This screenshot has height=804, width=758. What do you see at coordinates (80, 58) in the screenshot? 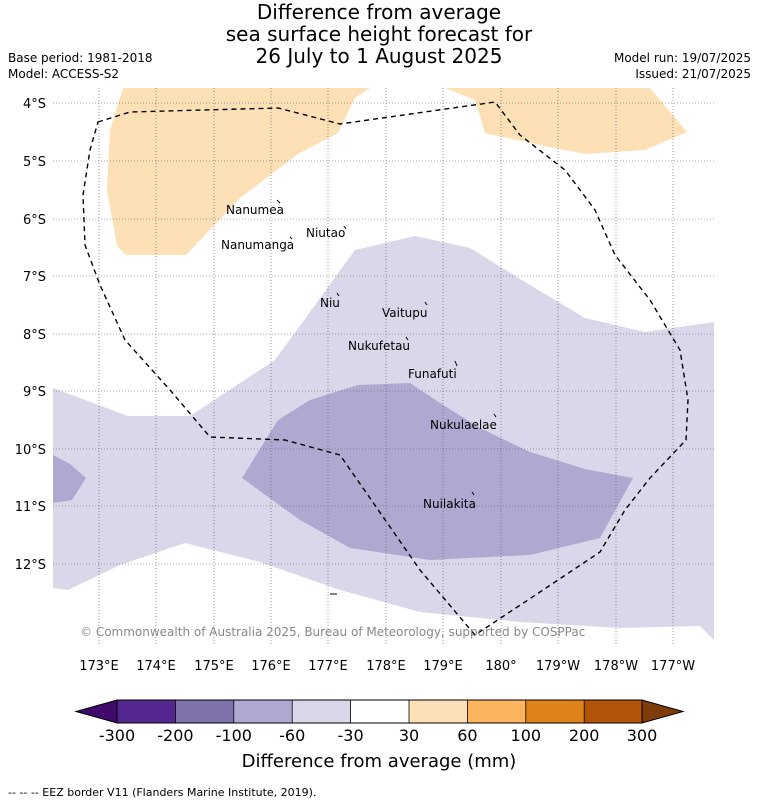
I see `base-period: Base period: 1981-2018` at bounding box center [80, 58].